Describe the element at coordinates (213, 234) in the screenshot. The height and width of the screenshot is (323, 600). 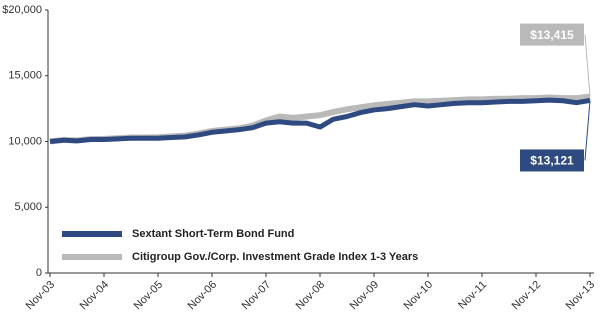
I see `legend-label: Sextant Short-Term Bond Fund` at that location.